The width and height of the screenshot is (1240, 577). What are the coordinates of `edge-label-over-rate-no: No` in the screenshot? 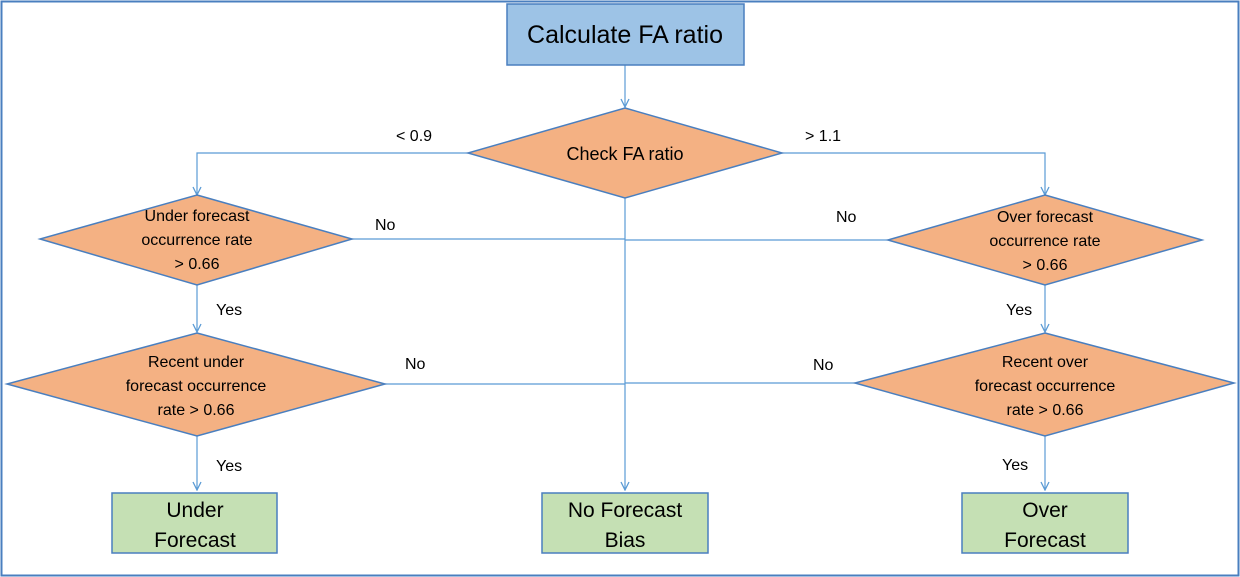 It's located at (846, 217).